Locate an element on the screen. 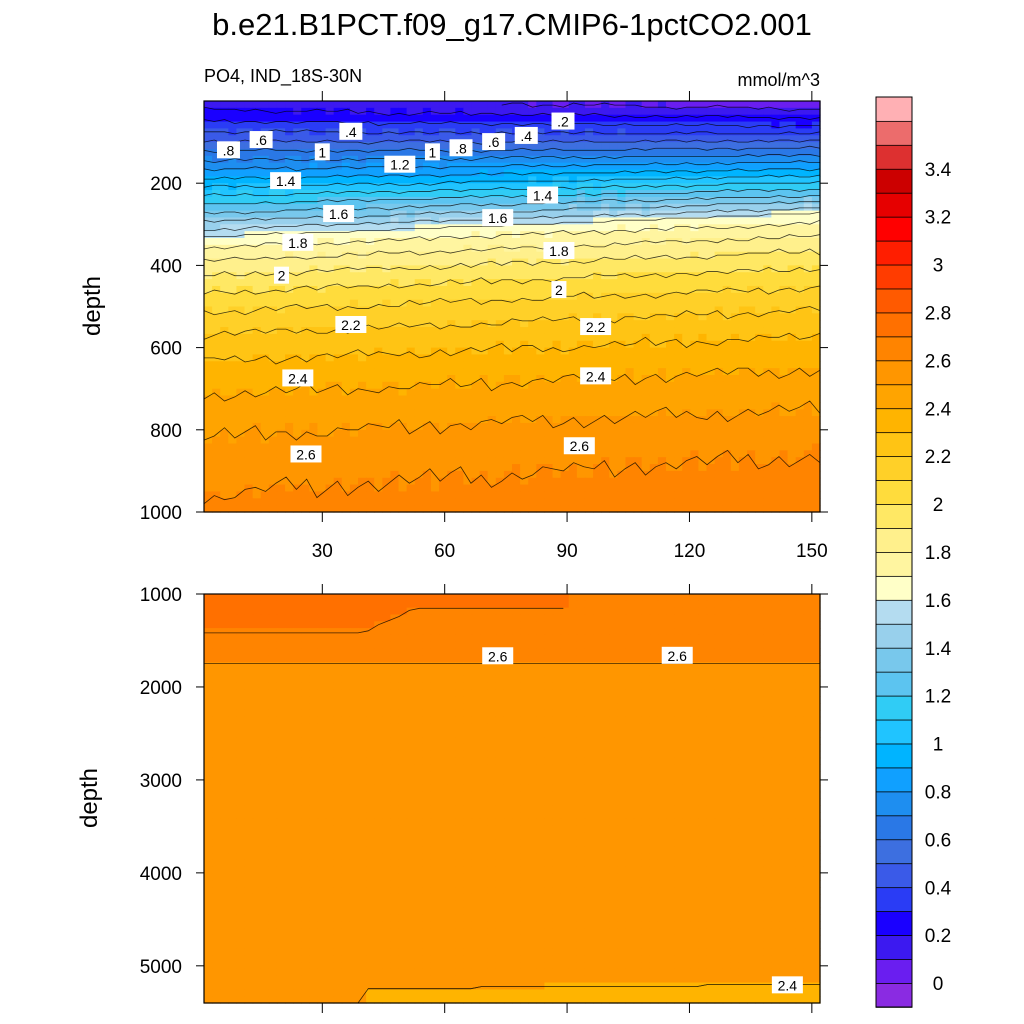  bottom-ytick-label: 4000 is located at coordinates (161, 874).